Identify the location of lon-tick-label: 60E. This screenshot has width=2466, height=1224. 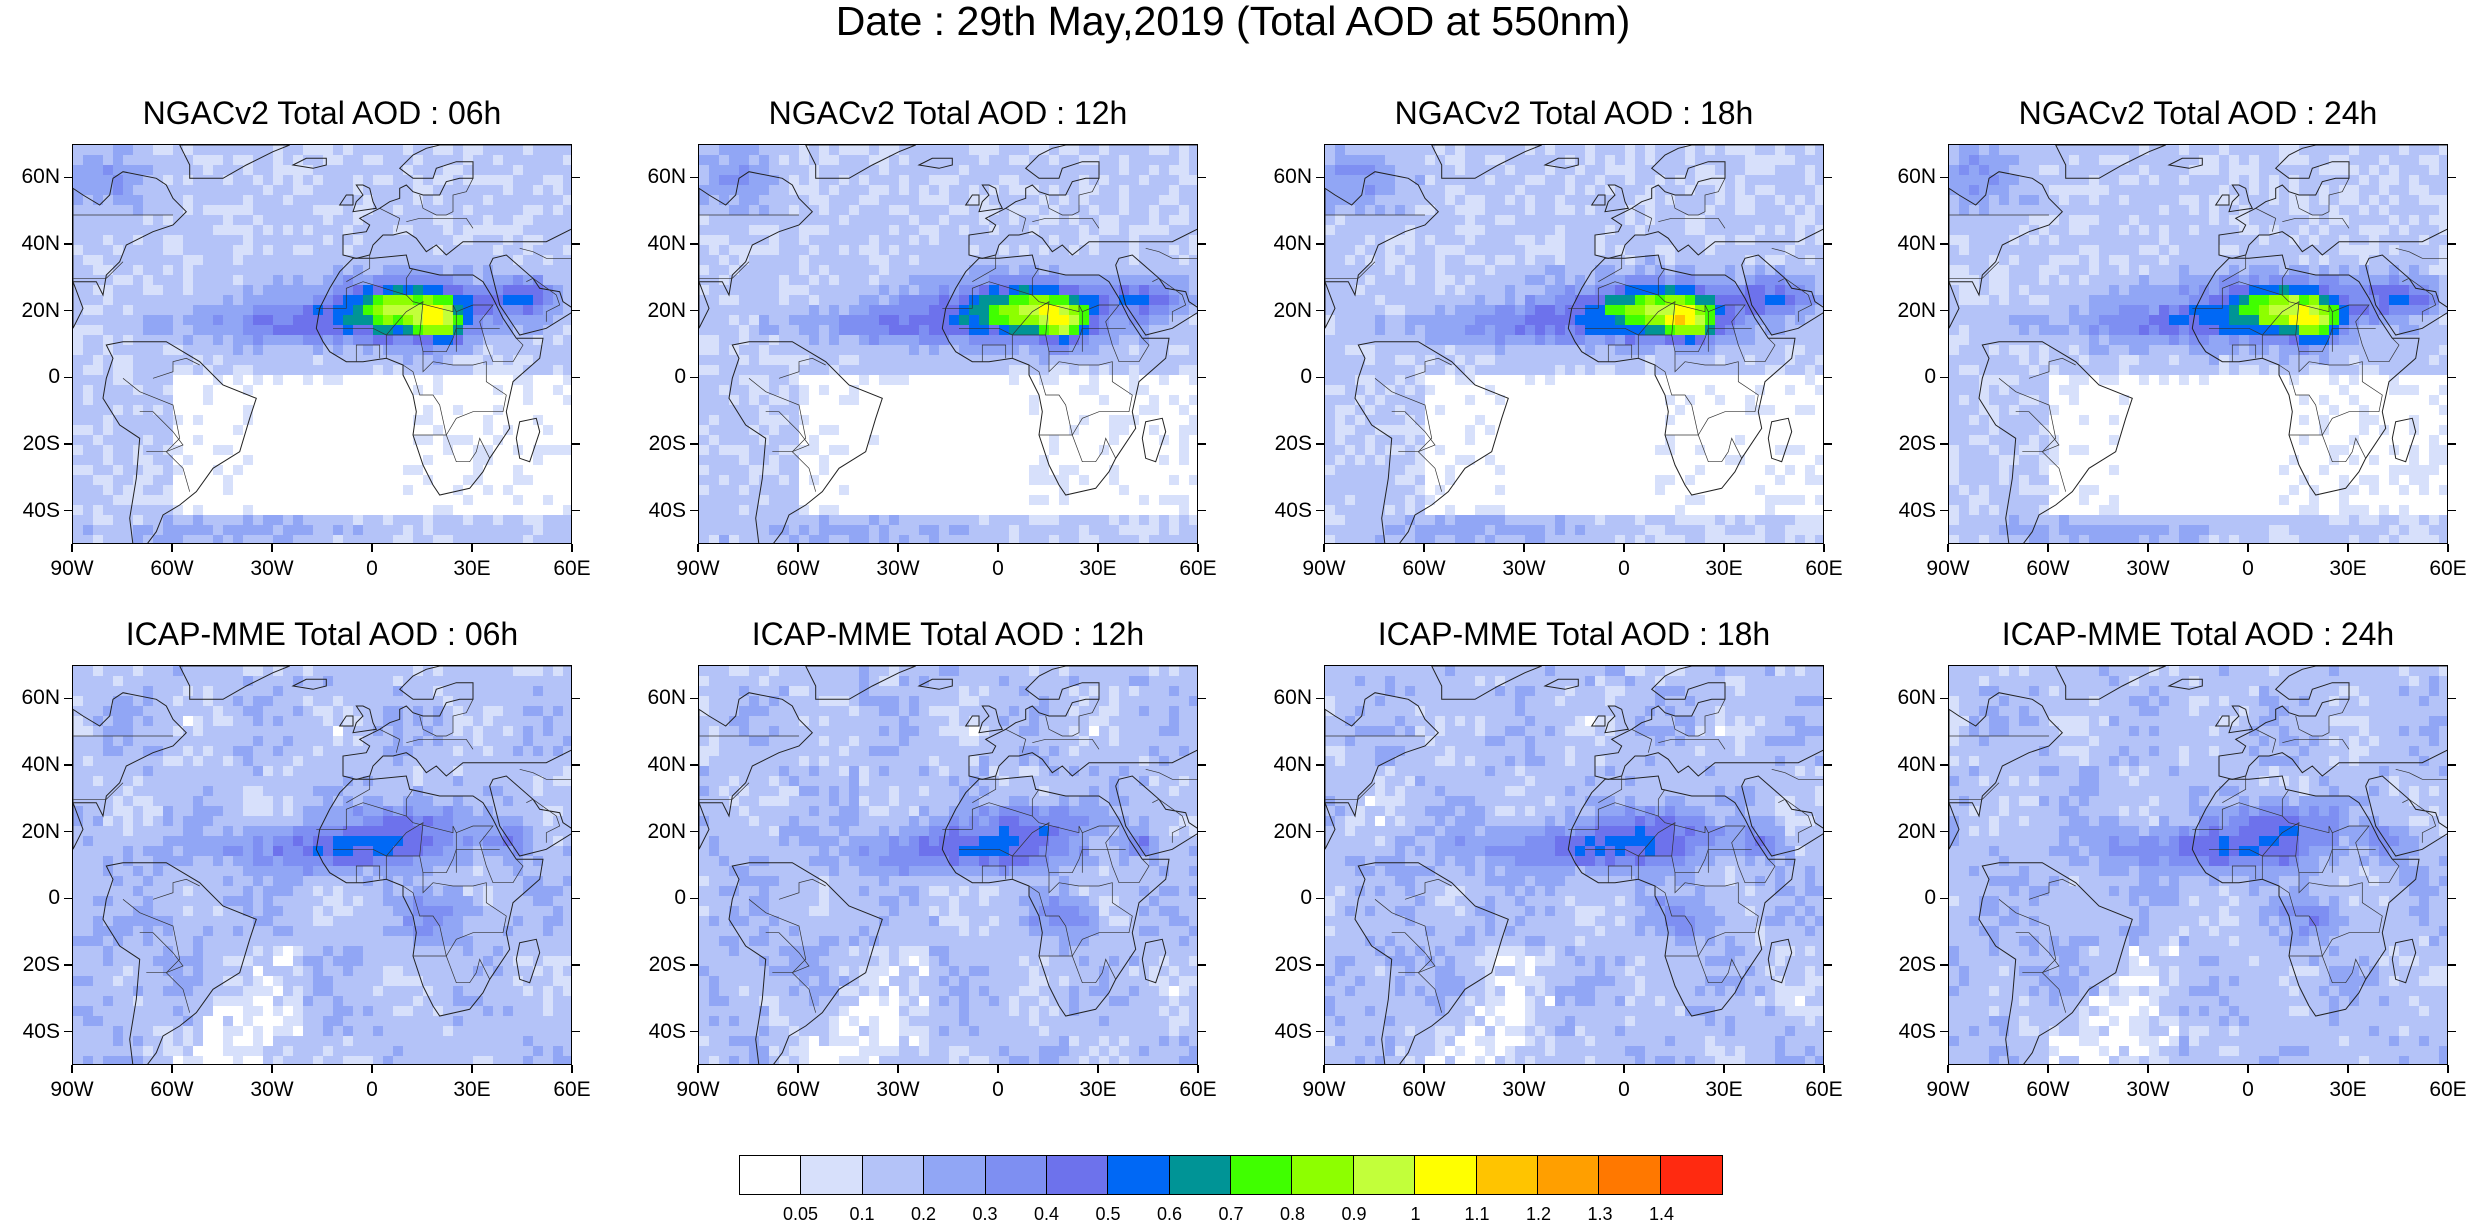
(572, 569).